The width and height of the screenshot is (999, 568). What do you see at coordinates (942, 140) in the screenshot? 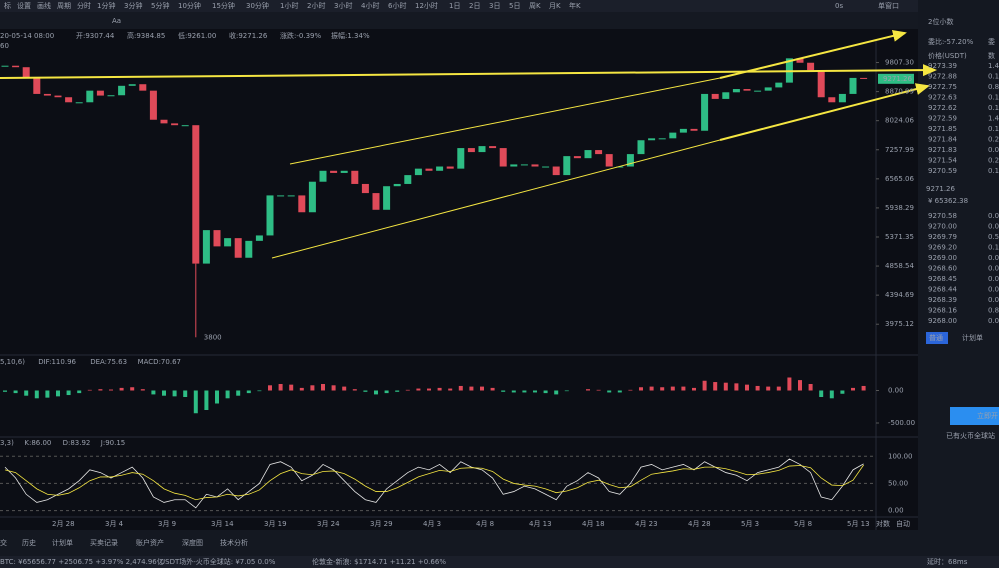
I see `label: 9271.84` at bounding box center [942, 140].